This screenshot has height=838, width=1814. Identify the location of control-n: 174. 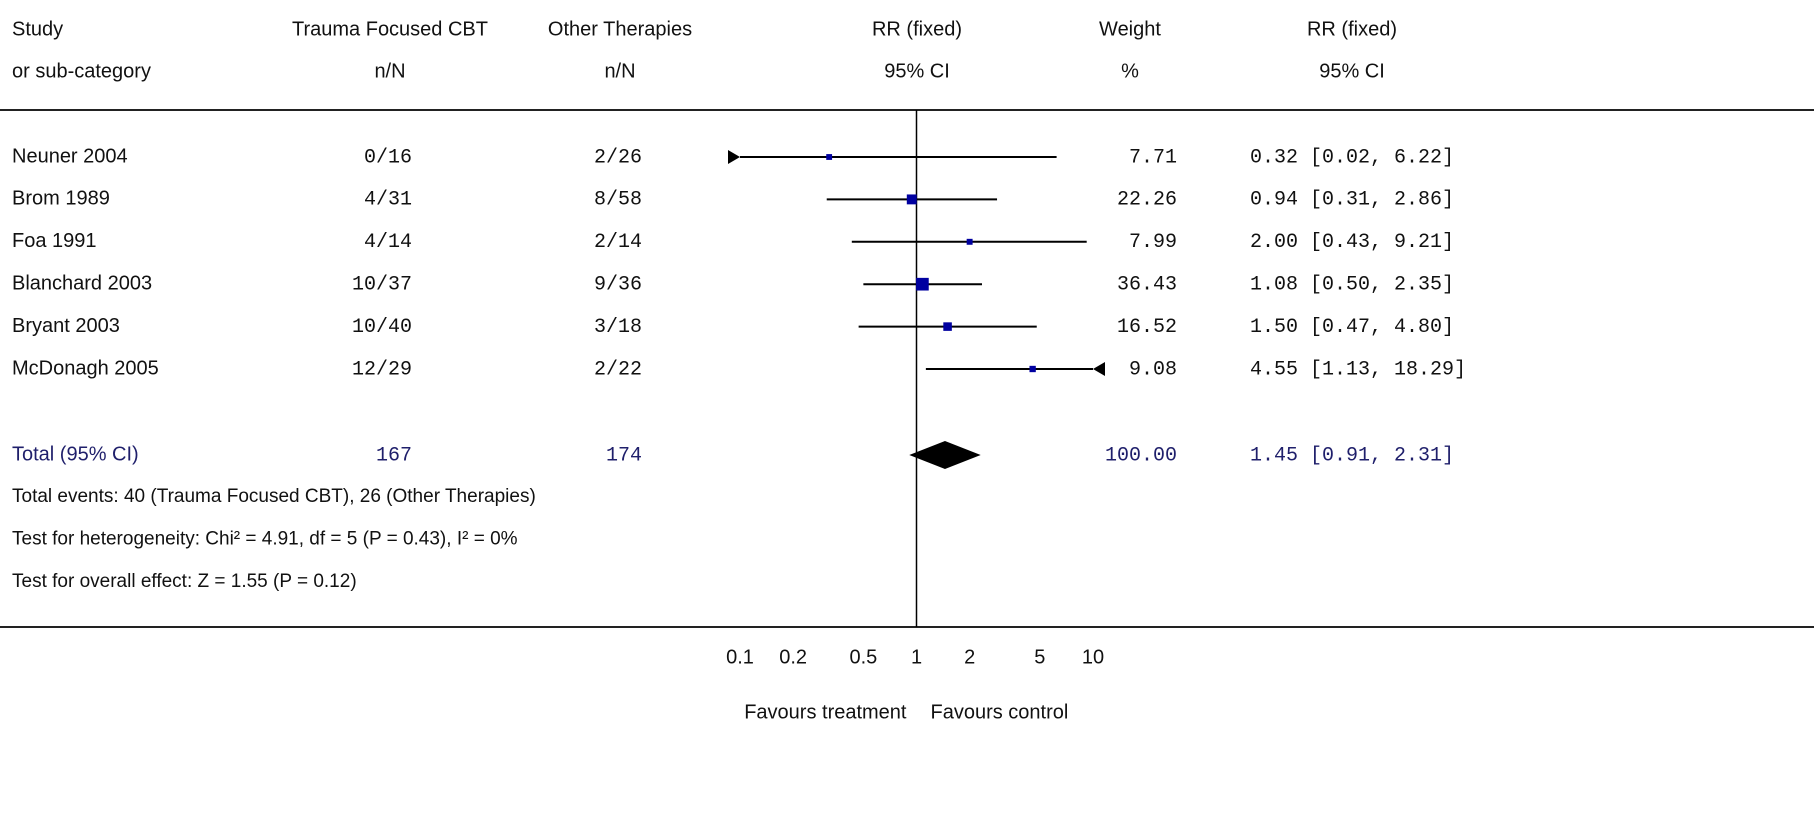
(624, 455).